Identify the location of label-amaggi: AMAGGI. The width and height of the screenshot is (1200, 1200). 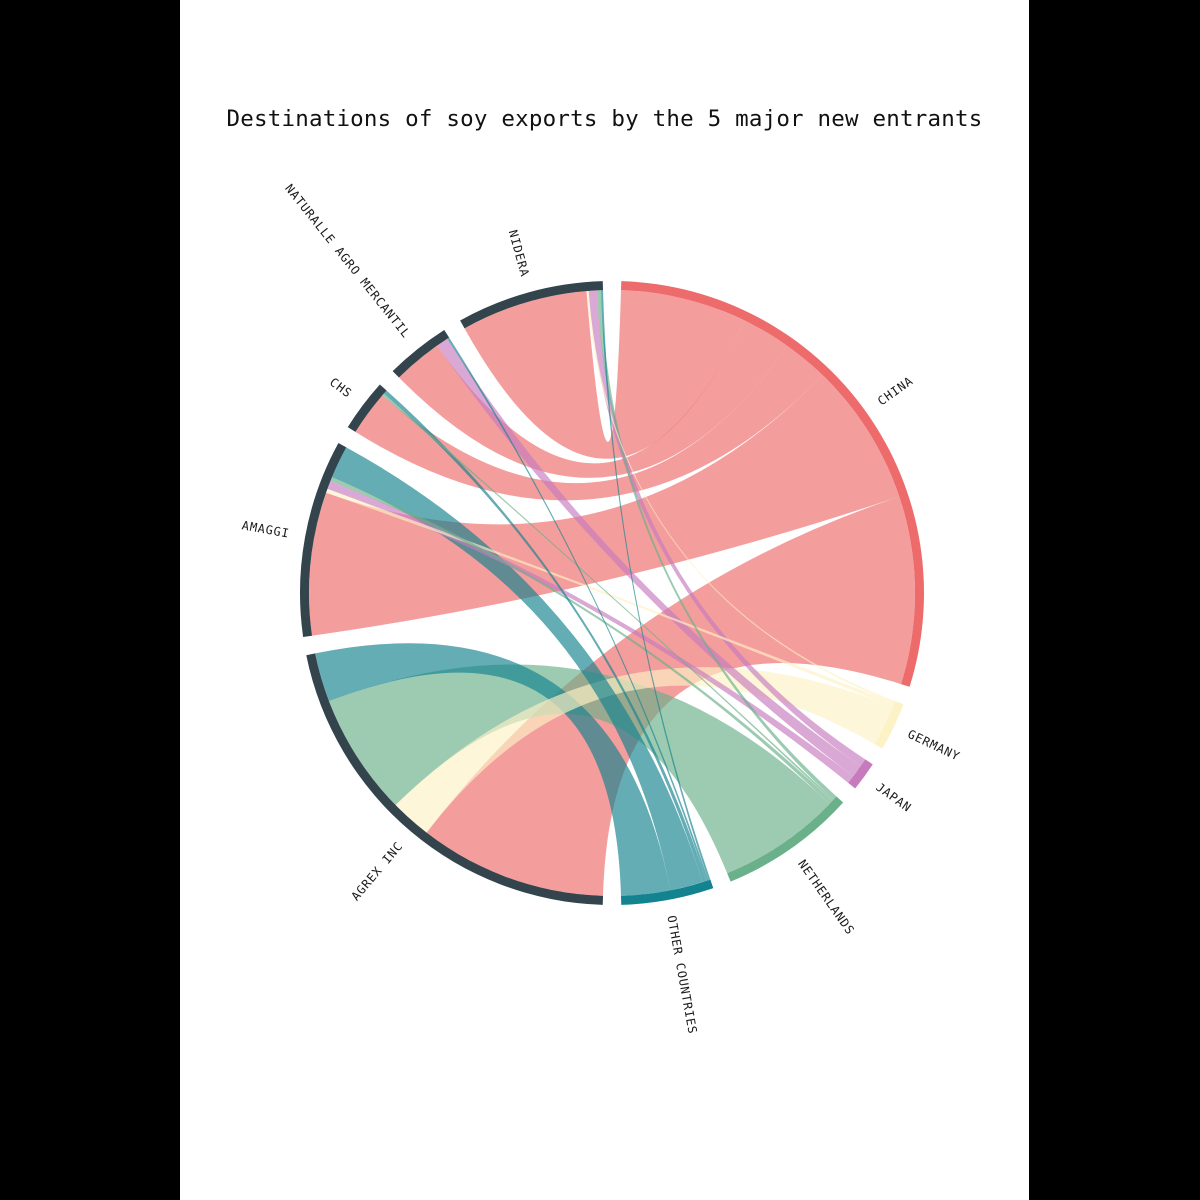
(266, 529).